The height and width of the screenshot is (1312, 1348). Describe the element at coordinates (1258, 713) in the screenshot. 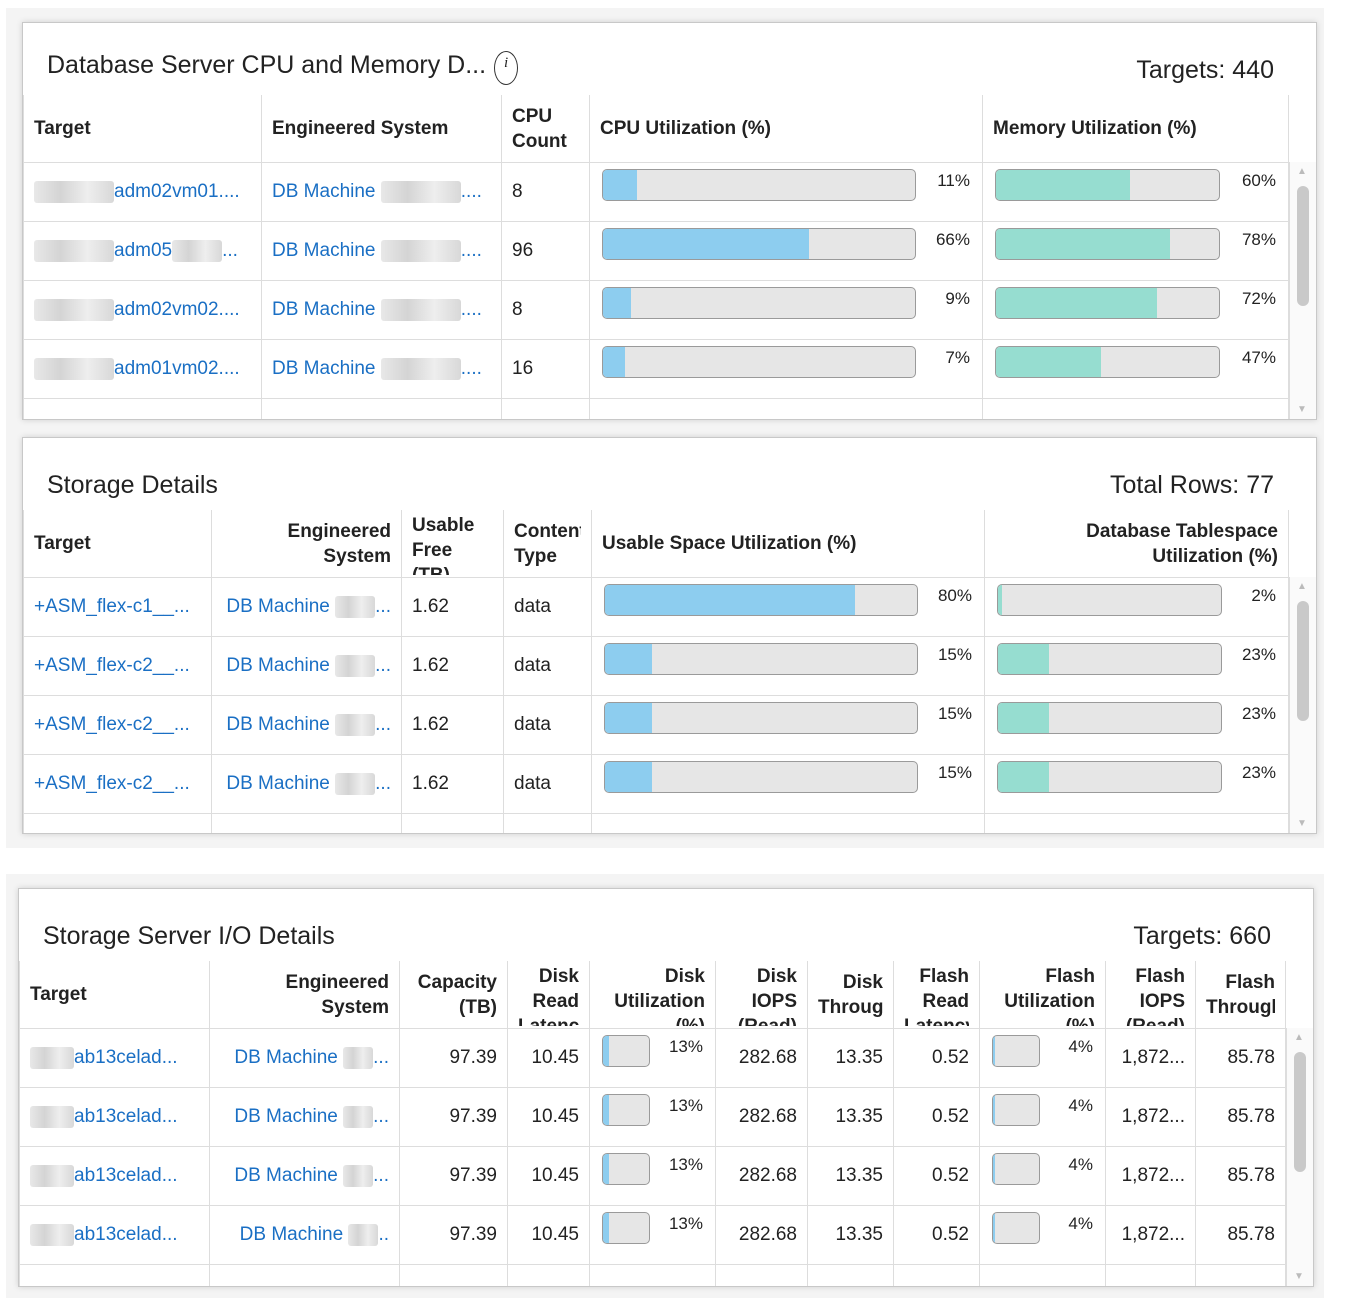

I see `percent-label: 23%` at that location.